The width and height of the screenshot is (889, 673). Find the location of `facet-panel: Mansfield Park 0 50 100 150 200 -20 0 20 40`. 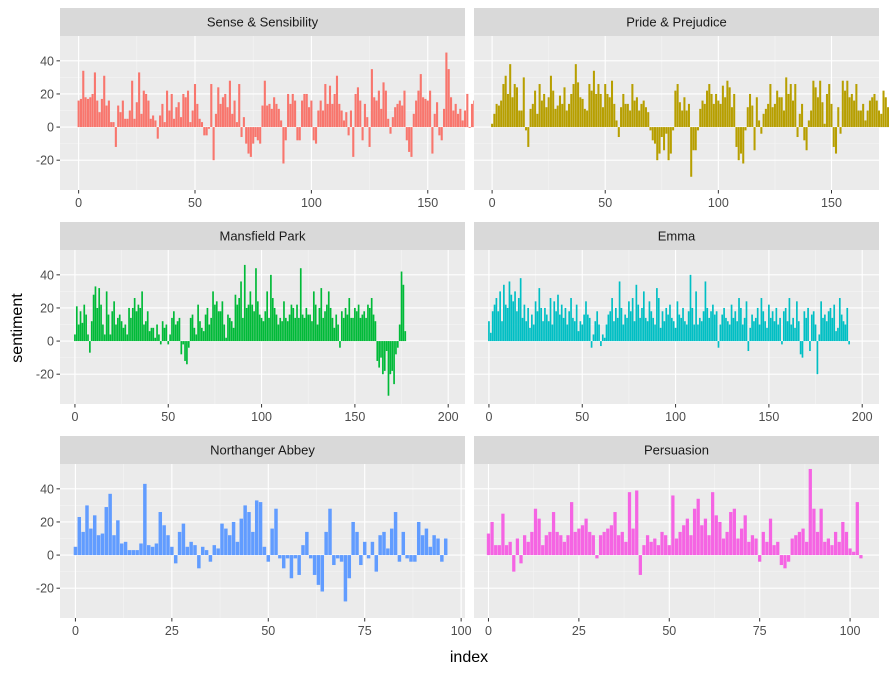

facet-panel: Mansfield Park 0 50 100 150 200 -20 0 20 40 is located at coordinates (250, 323).